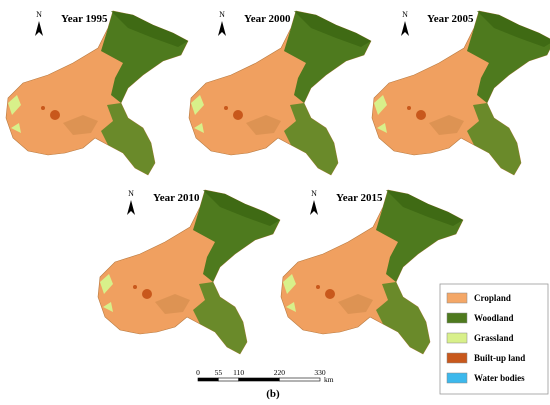 This screenshot has width=550, height=405. What do you see at coordinates (499, 358) in the screenshot?
I see `legend-label: Built-up land` at bounding box center [499, 358].